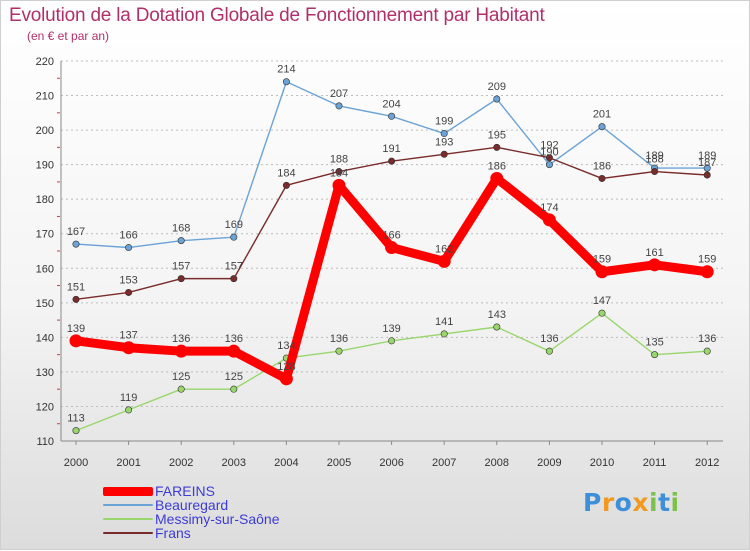  Describe the element at coordinates (128, 280) in the screenshot. I see `data-label-frans: 153` at that location.